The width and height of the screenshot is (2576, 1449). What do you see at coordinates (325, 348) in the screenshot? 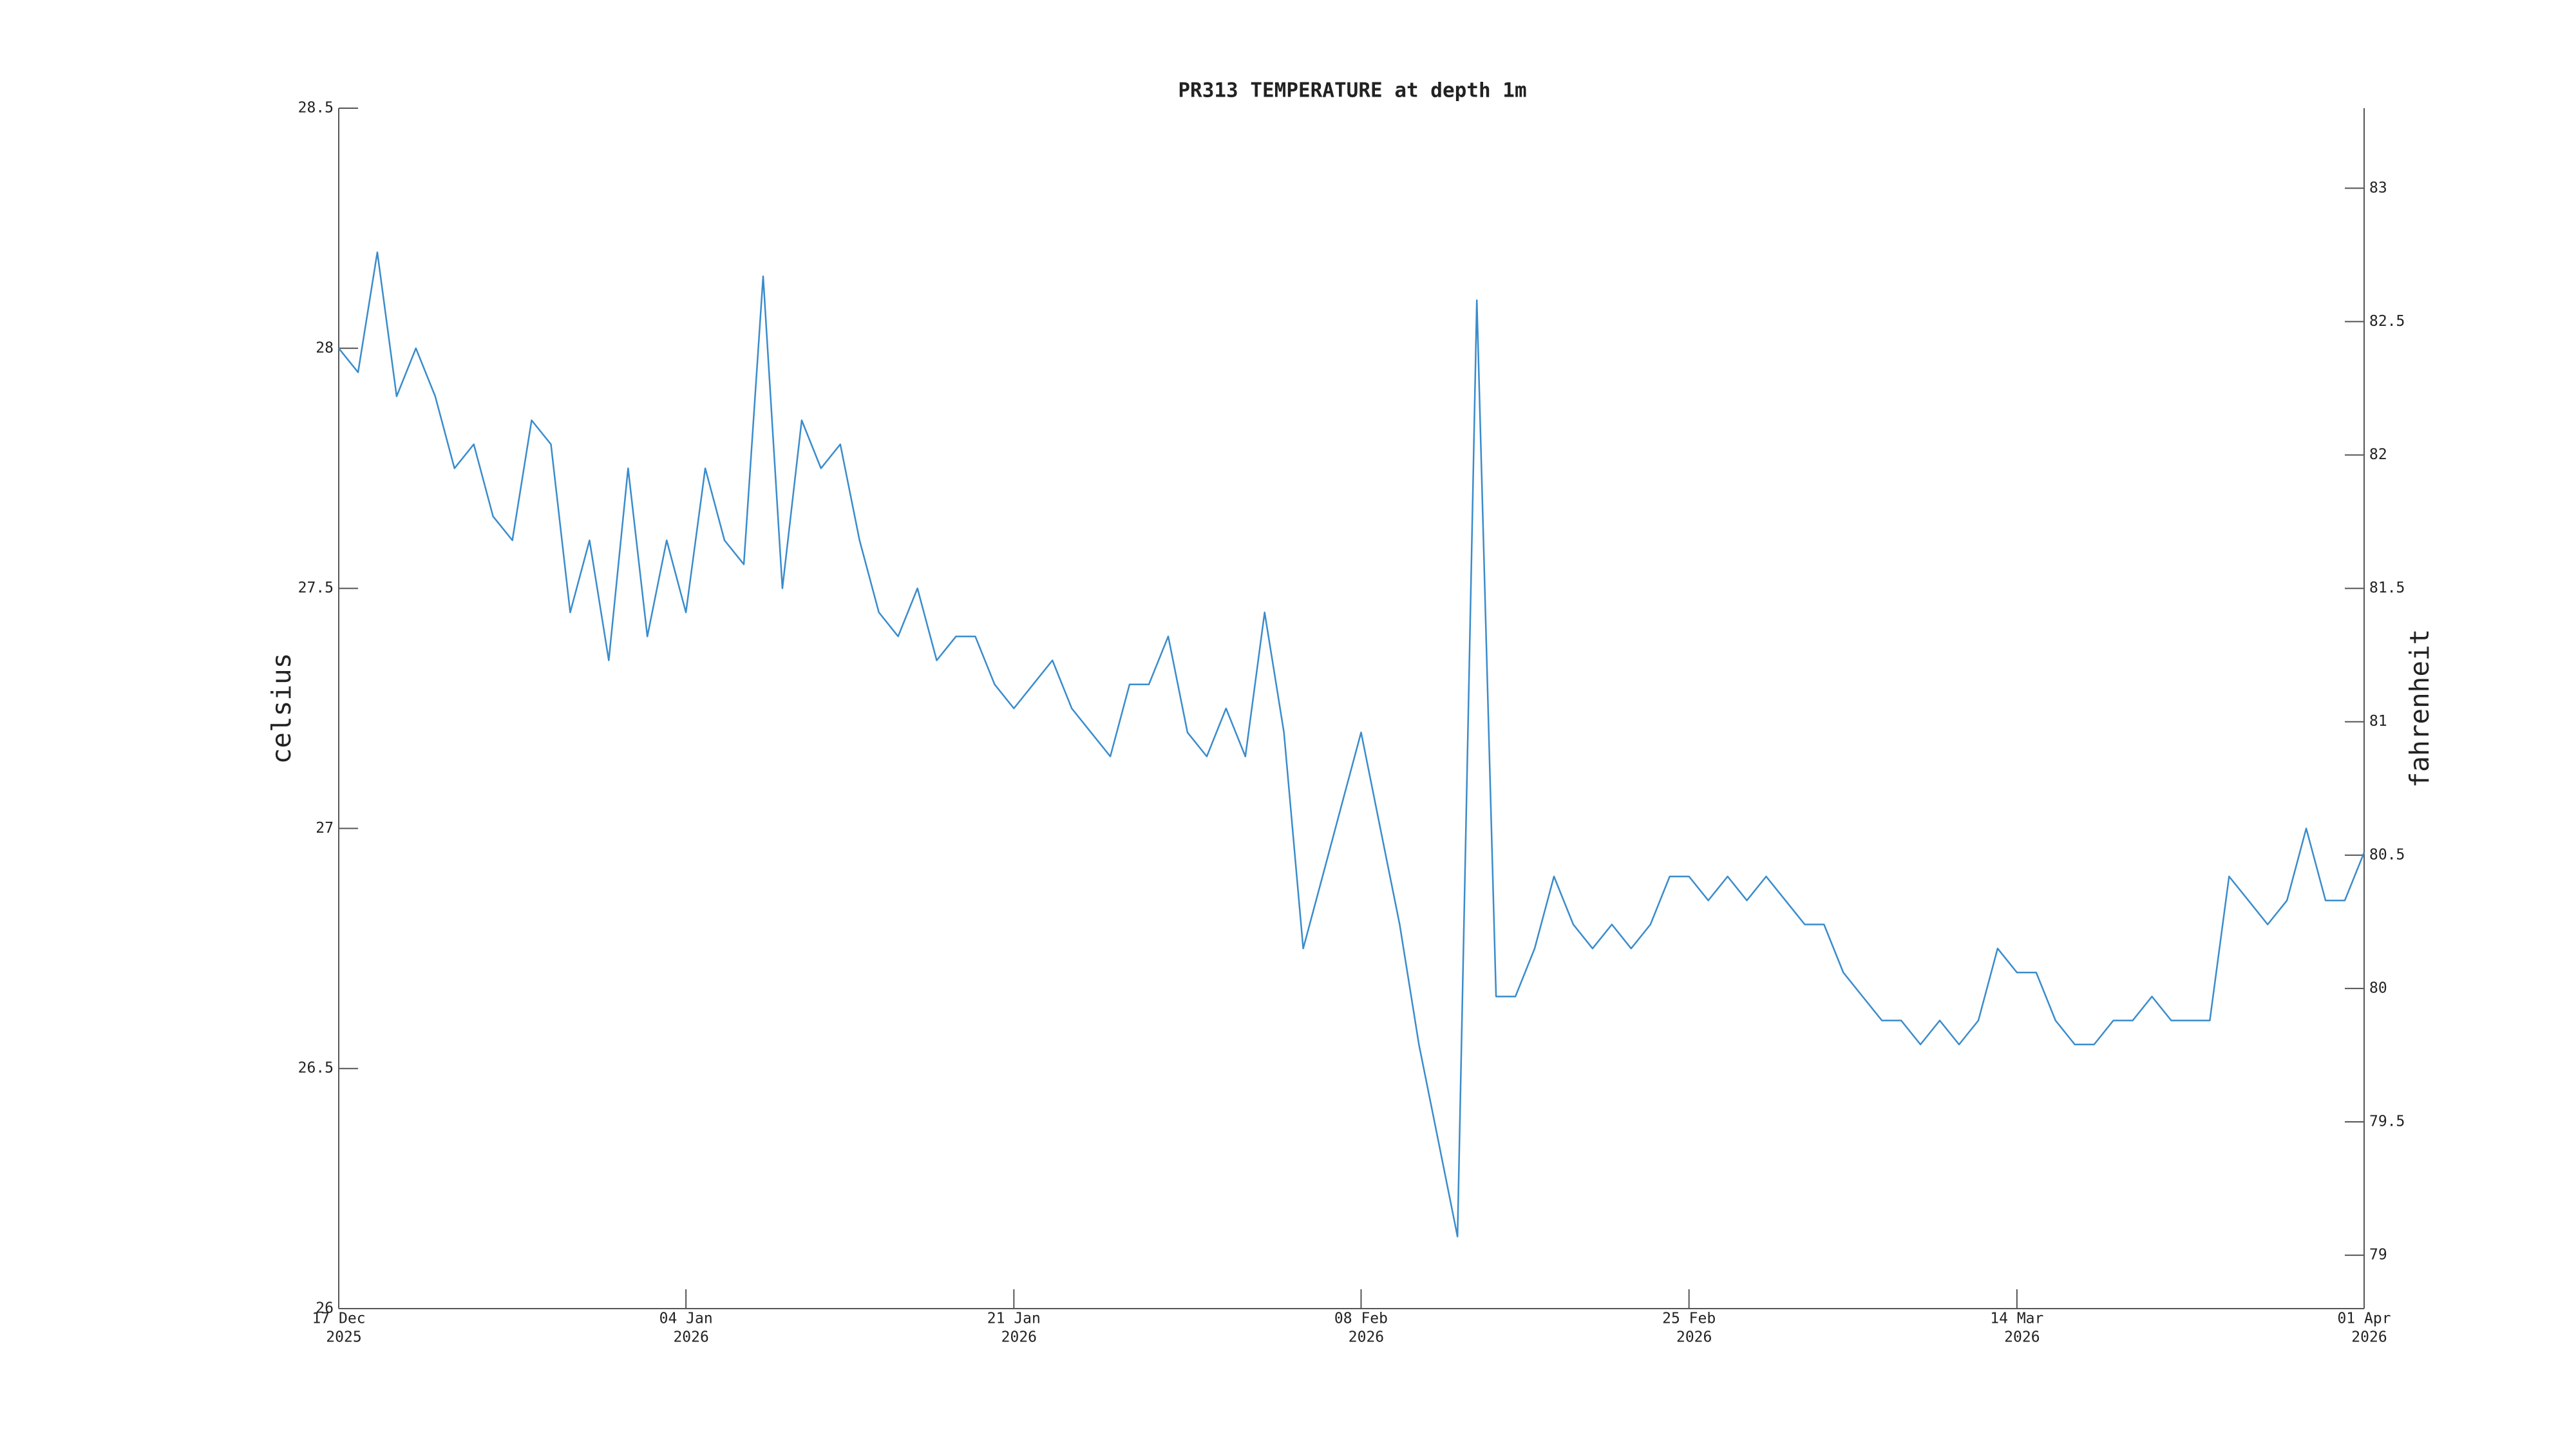
I see `y-tick-label: 28` at bounding box center [325, 348].